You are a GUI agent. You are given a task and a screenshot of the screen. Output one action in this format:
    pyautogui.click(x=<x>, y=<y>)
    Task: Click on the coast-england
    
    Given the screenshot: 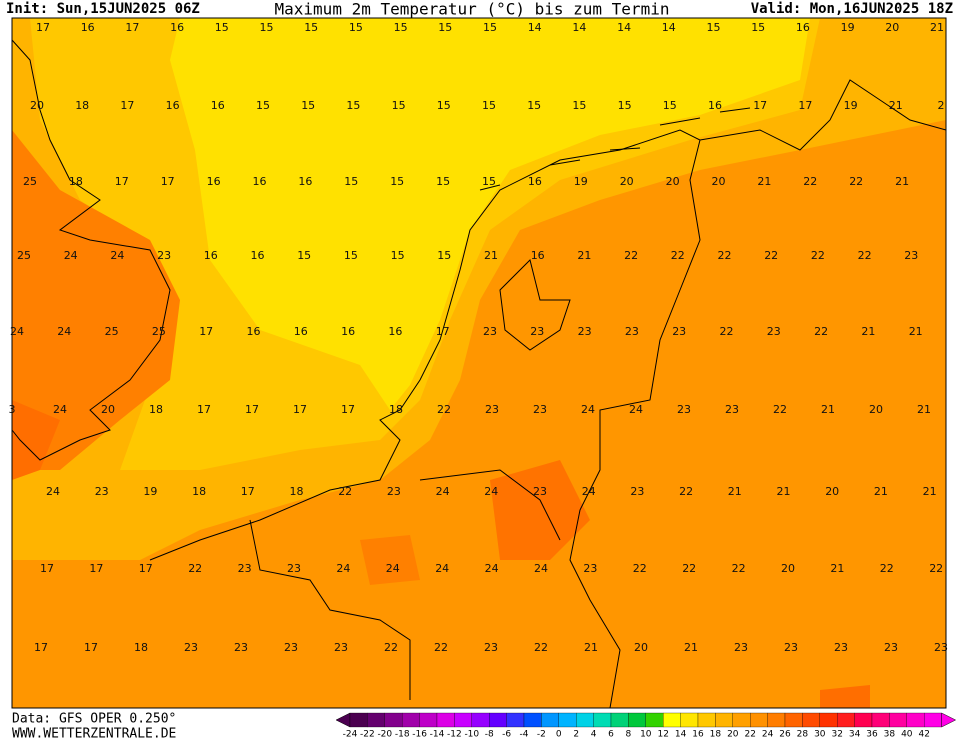 What is the action you would take?
    pyautogui.click(x=91, y=250)
    